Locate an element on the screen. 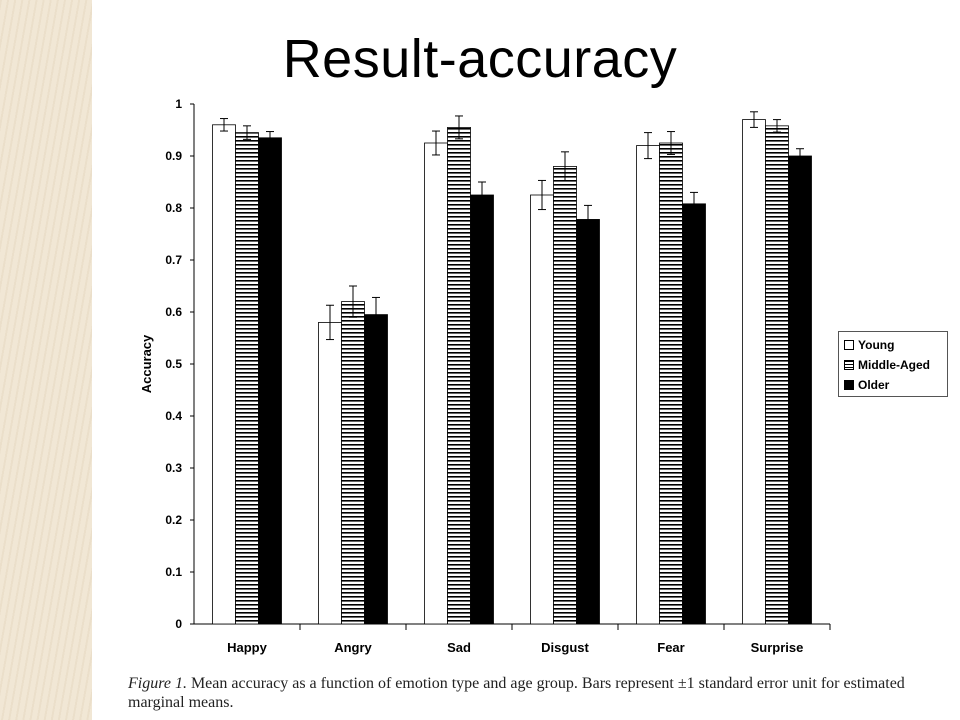  y-tick-label: 0.9 is located at coordinates (173, 156).